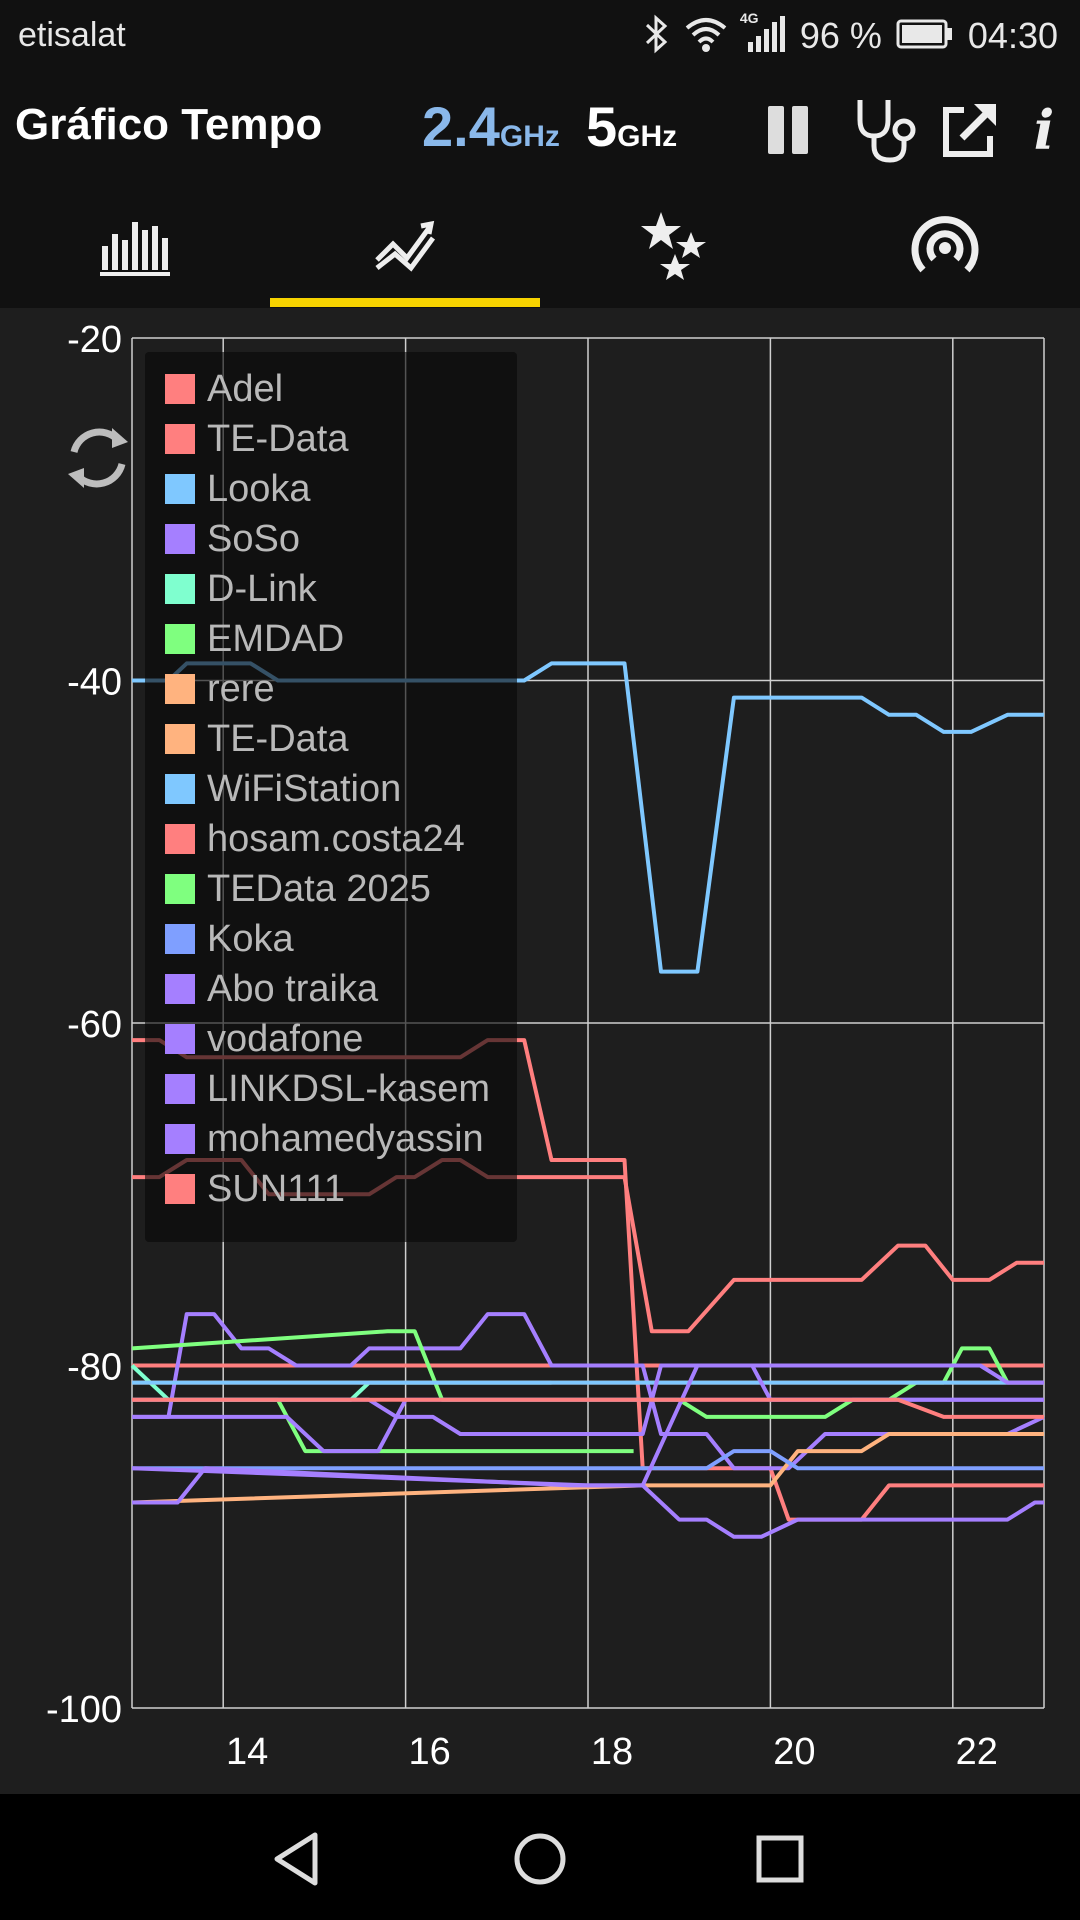 The height and width of the screenshot is (1920, 1080). Describe the element at coordinates (886, 130) in the screenshot. I see `diagnostics-button` at that location.